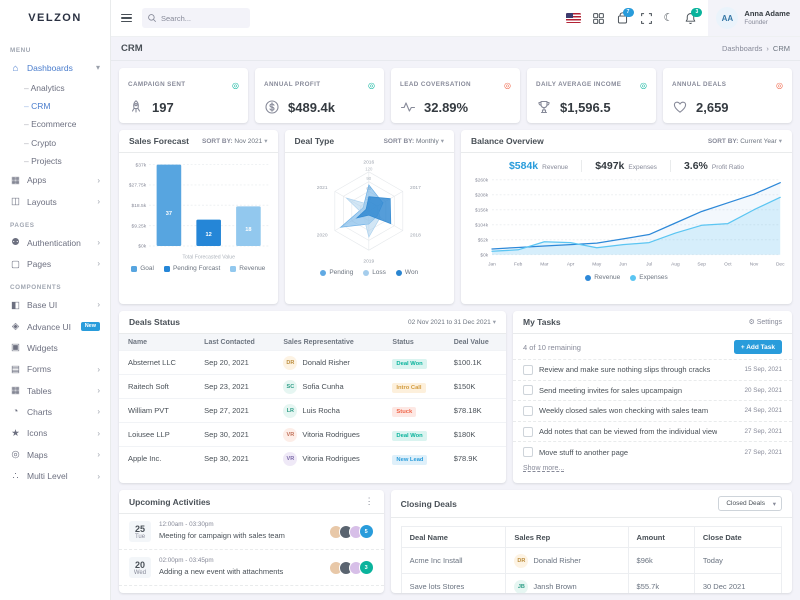 This screenshot has width=800, height=600. Describe the element at coordinates (728, 264) in the screenshot. I see `svg-text: Oct` at that location.